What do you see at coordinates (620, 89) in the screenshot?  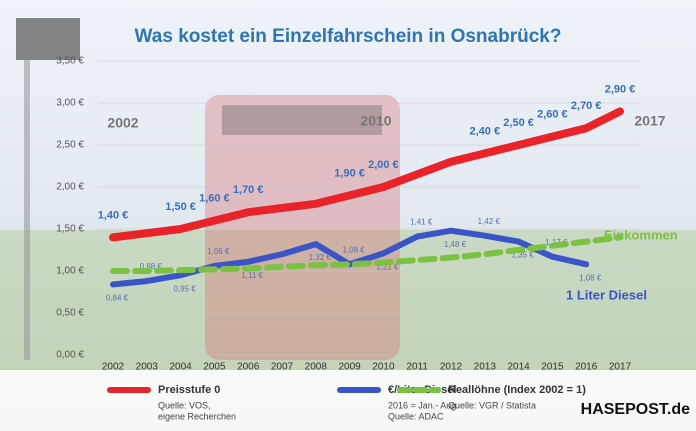 I see `value-label: 2,90 €` at bounding box center [620, 89].